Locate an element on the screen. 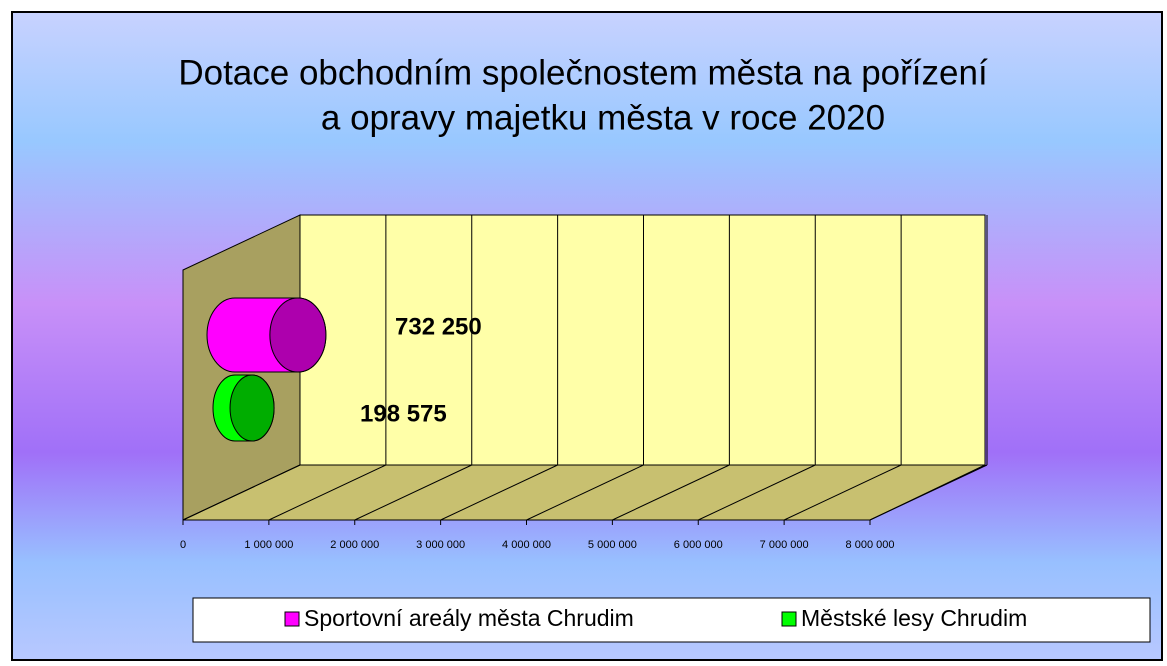 The height and width of the screenshot is (666, 1167). x-tick-label: 3 000 000 is located at coordinates (440, 545).